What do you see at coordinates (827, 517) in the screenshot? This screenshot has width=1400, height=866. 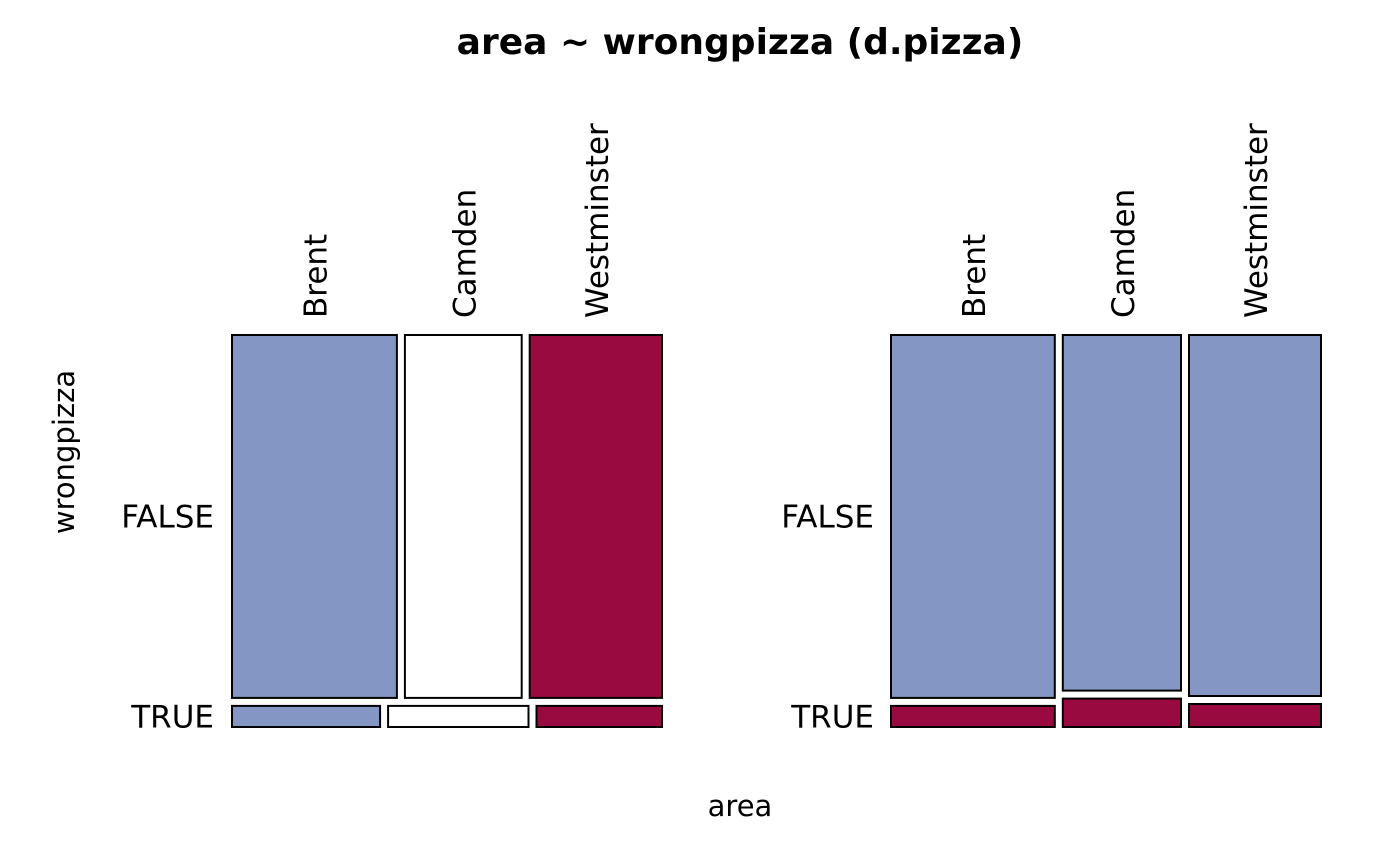 I see `wrongpizza-label-right-false: FALSE` at bounding box center [827, 517].